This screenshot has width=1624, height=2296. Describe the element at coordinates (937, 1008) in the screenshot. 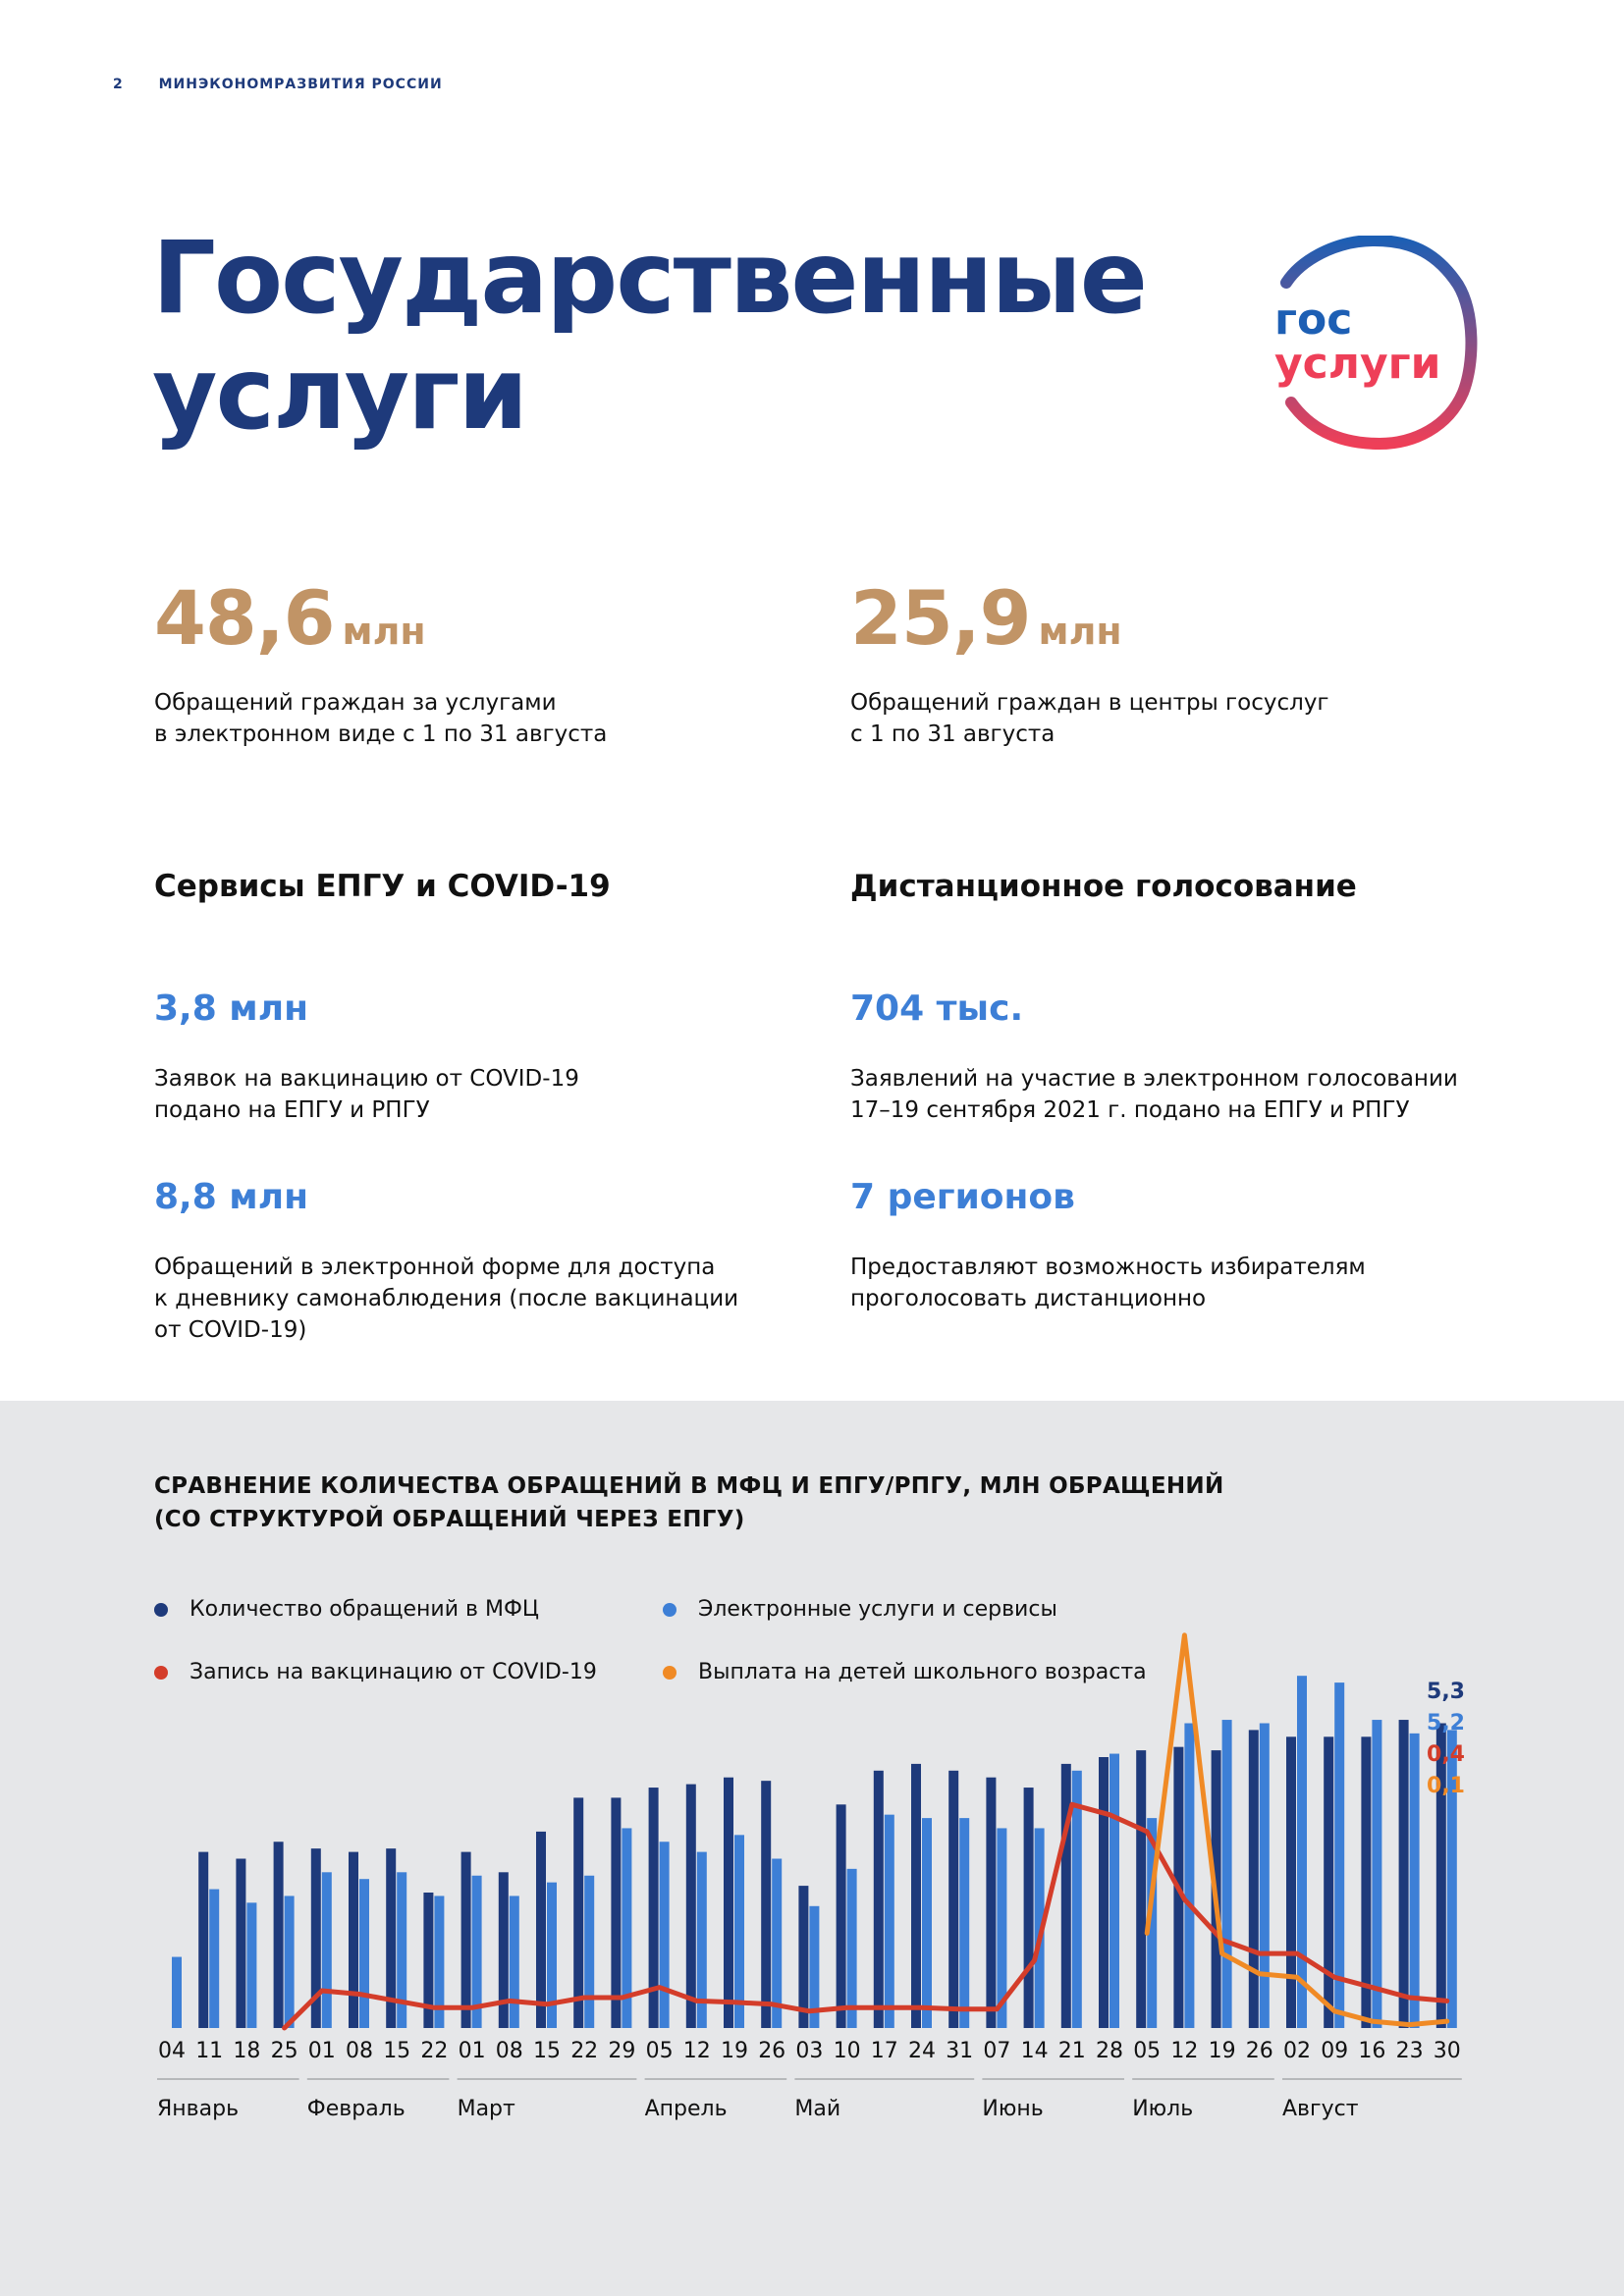

I see `stat-applications-value: 704 тыс.` at that location.